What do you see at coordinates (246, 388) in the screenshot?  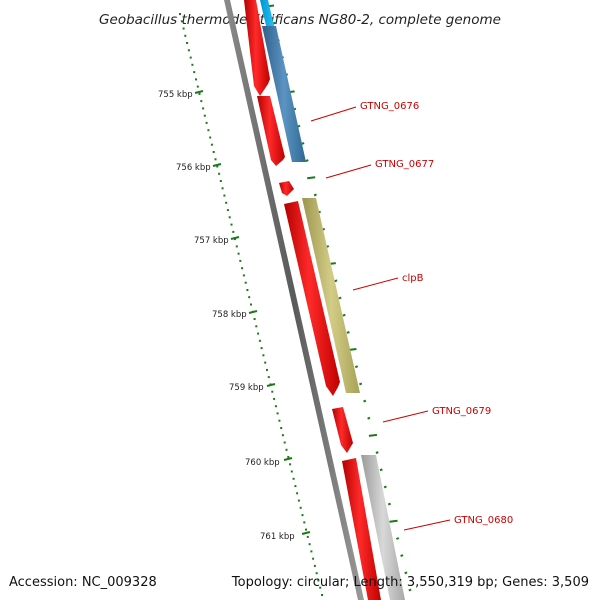 I see `ruler-label-759: 759 kbp` at bounding box center [246, 388].